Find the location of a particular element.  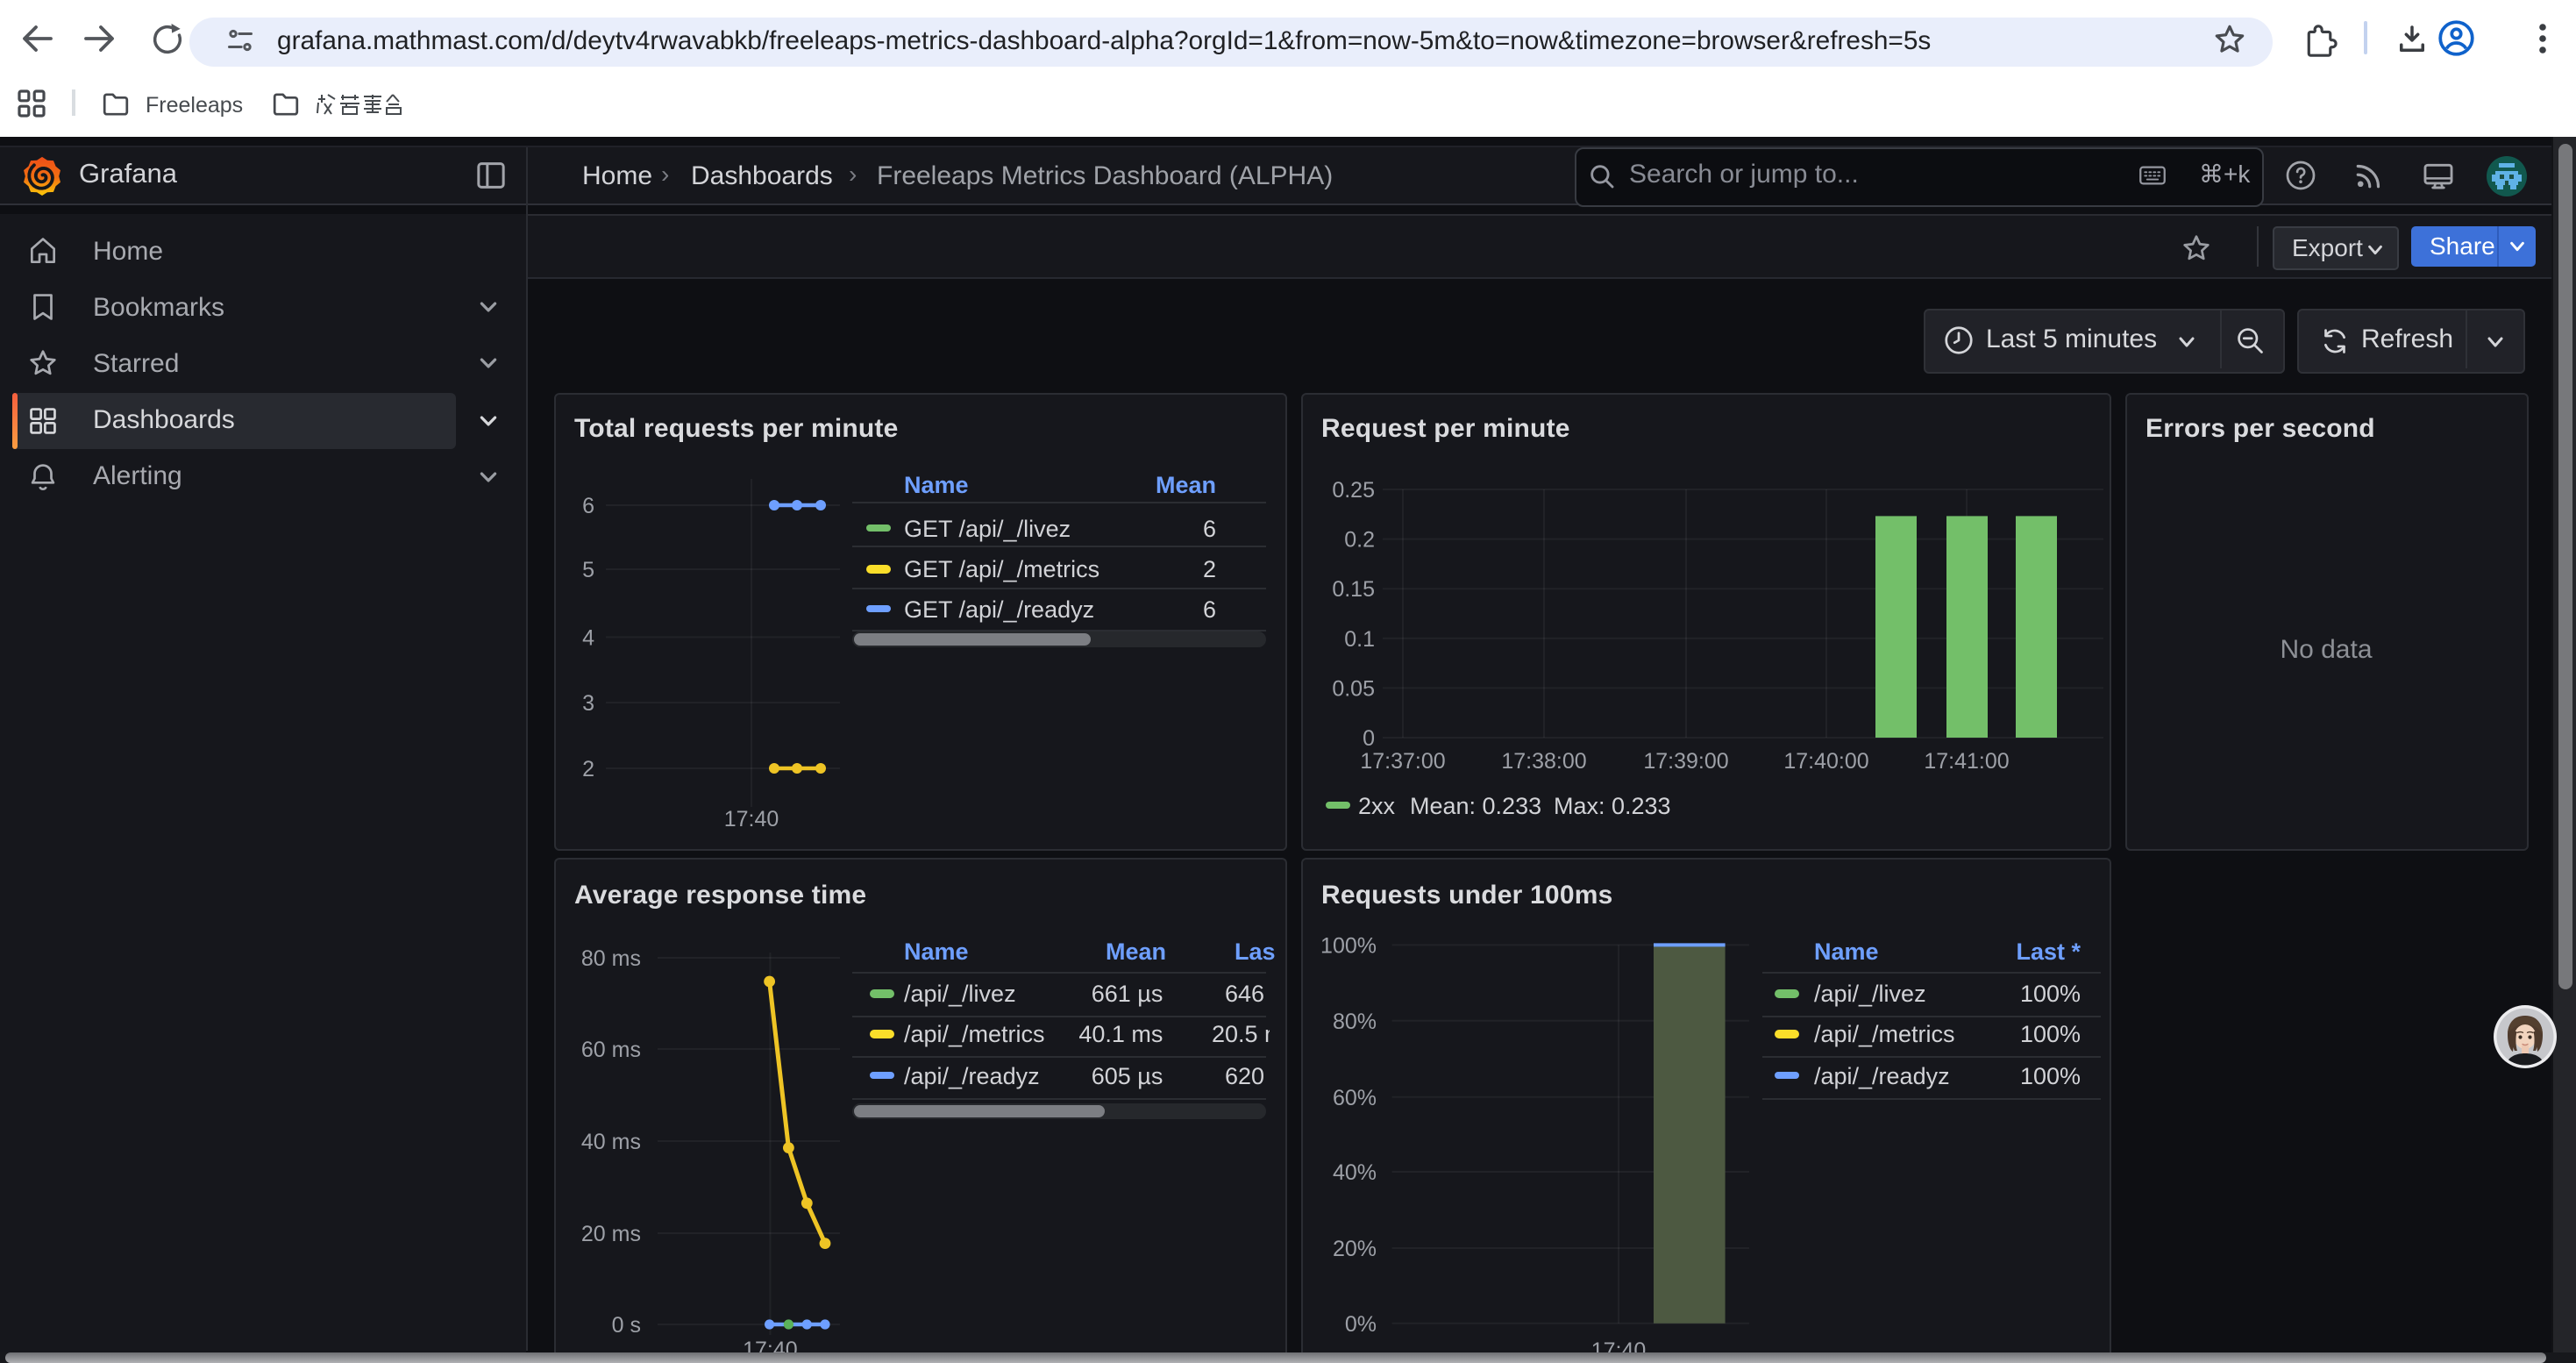

svg-text: 60% is located at coordinates (1354, 1098).